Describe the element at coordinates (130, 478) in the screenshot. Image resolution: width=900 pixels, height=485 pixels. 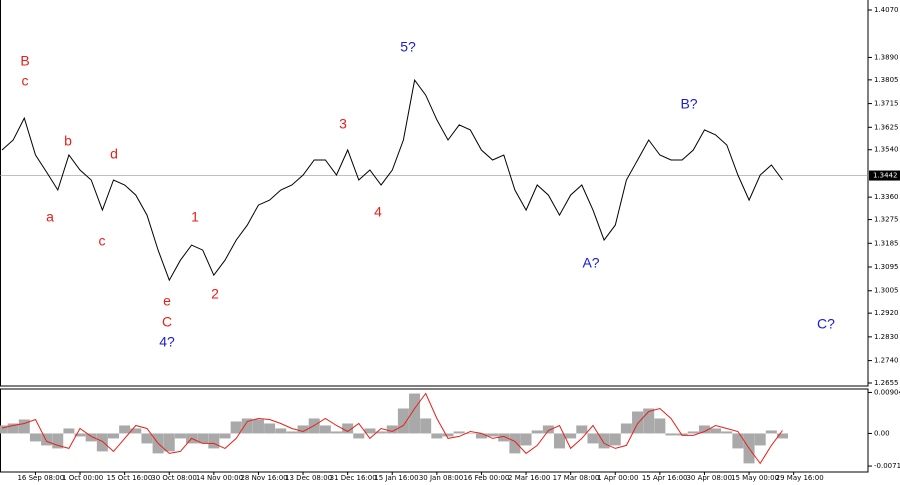
I see `x-tick-label: 15 Oct 16:00` at that location.